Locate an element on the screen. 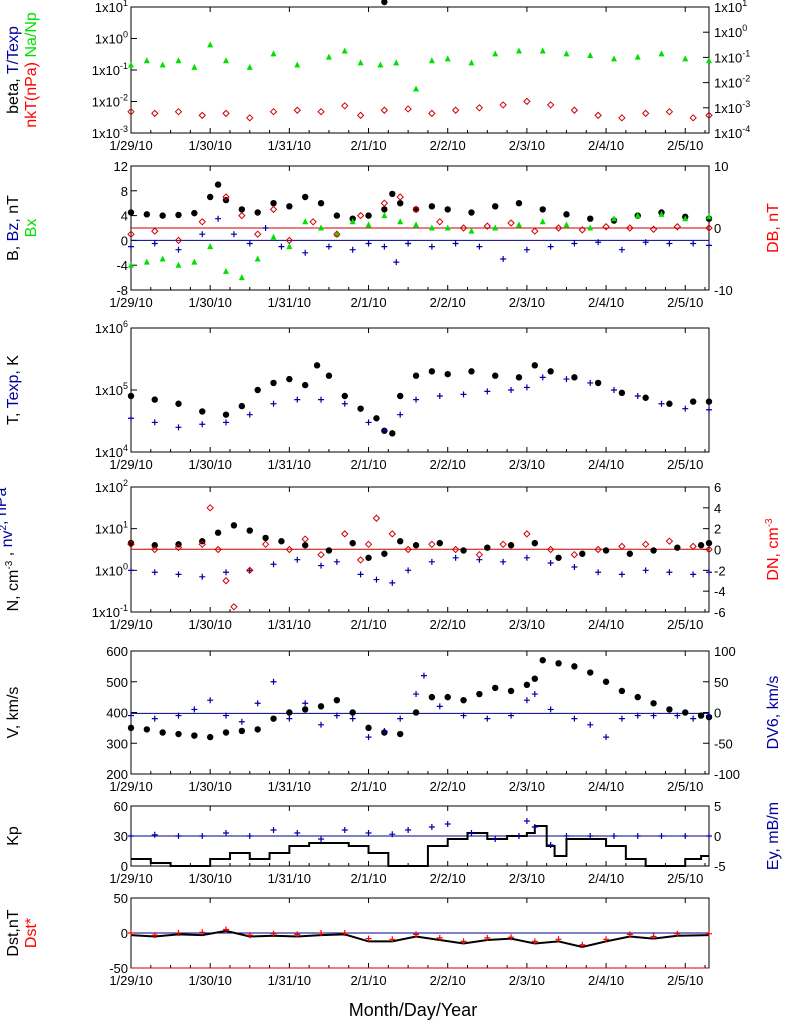 This screenshot has height=1024, width=791. tick-label: -50 is located at coordinates (118, 968).